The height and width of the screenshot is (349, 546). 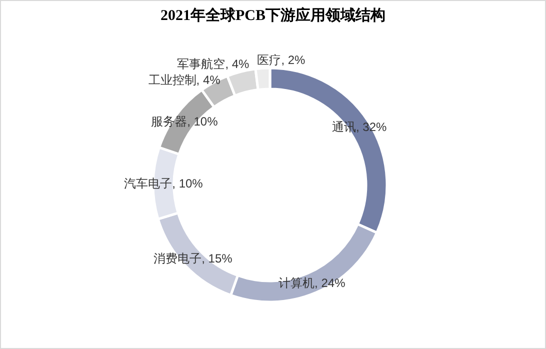 What do you see at coordinates (164, 183) in the screenshot?
I see `slice-label: 汽车电子, 10%` at bounding box center [164, 183].